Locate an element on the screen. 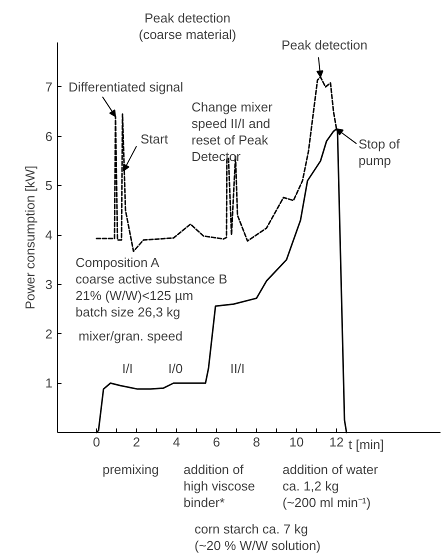 The width and height of the screenshot is (444, 553). y-tick-label: 7 is located at coordinates (49, 86).